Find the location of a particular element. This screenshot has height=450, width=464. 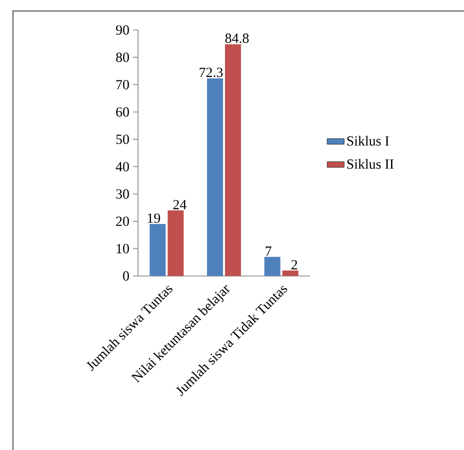

y-tick-label: 20 is located at coordinates (122, 221).